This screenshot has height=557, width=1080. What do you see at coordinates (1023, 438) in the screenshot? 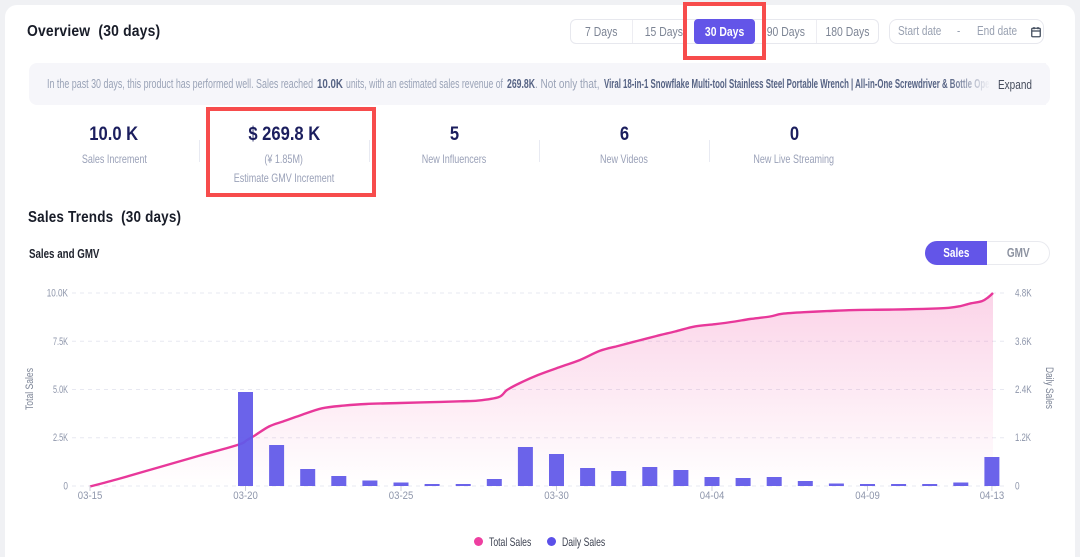
I see `svg-text: 1.2K` at bounding box center [1023, 438].